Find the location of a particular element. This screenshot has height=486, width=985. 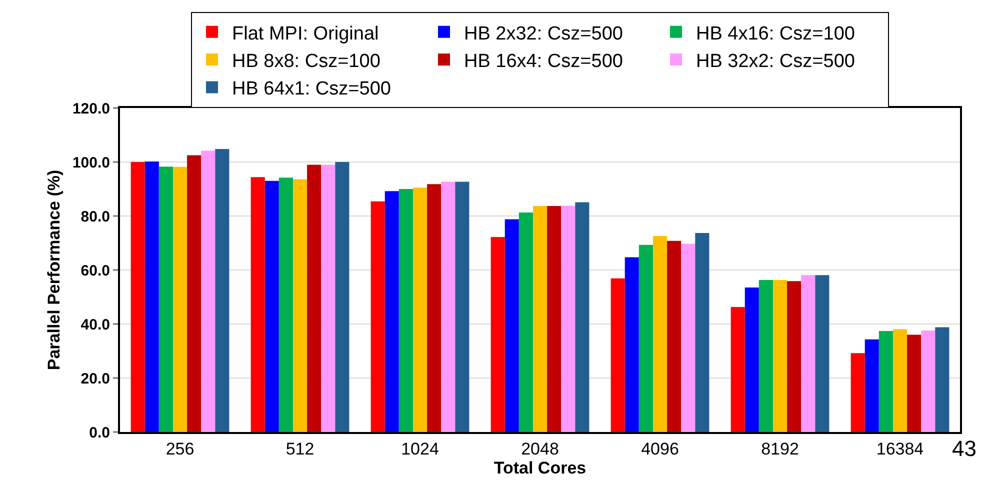

x-tick-label: 2048 is located at coordinates (540, 448).